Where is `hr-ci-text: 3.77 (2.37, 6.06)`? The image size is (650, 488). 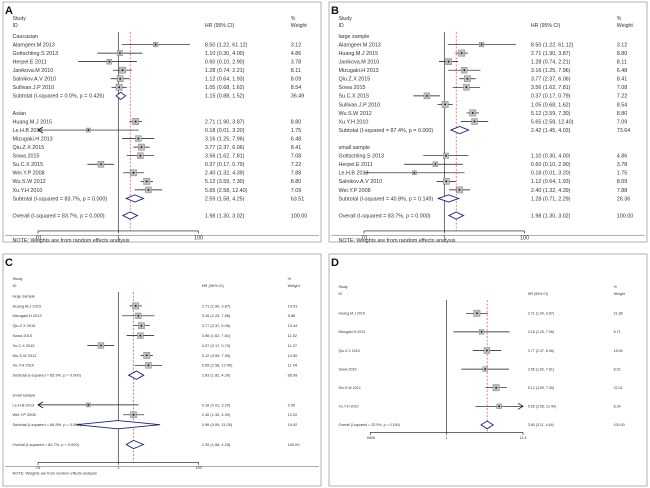
hr-ci-text: 3.77 (2.37, 6.06) is located at coordinates (541, 351).